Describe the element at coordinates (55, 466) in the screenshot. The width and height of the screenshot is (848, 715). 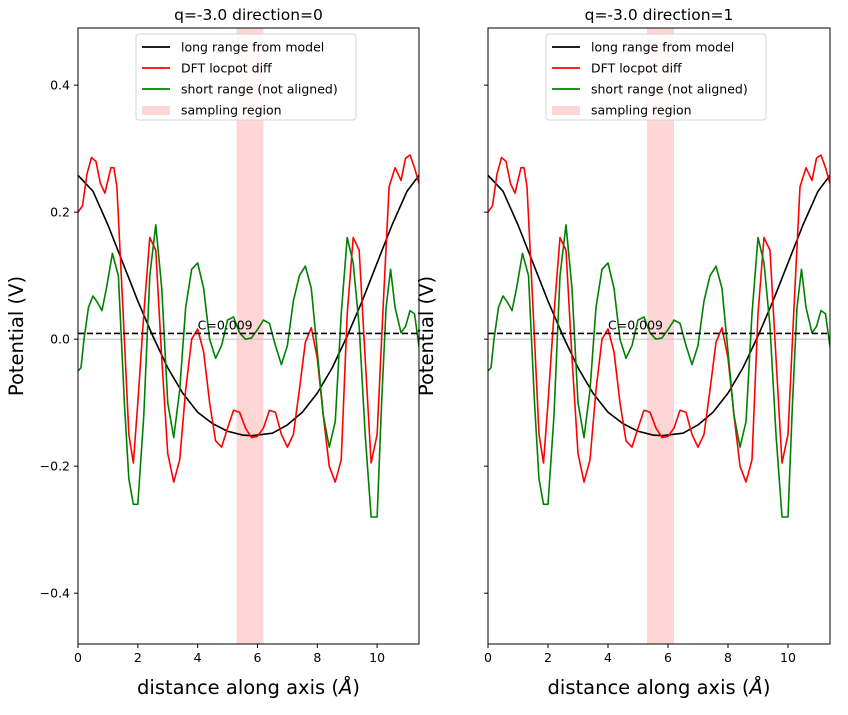
I see `y-tick-label: −0.2` at that location.